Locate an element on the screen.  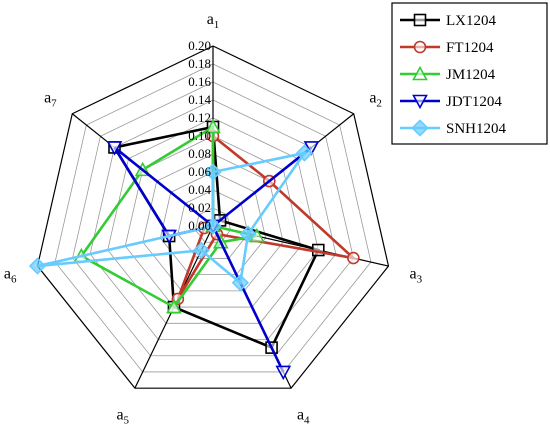
legend-label: JDT1204 is located at coordinates (474, 102).